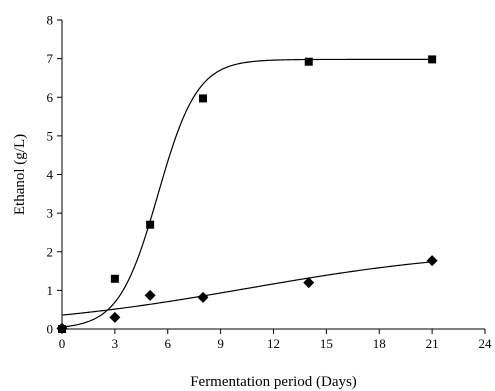 The height and width of the screenshot is (391, 495). I want to click on x-tick-label: 0, so click(62, 343).